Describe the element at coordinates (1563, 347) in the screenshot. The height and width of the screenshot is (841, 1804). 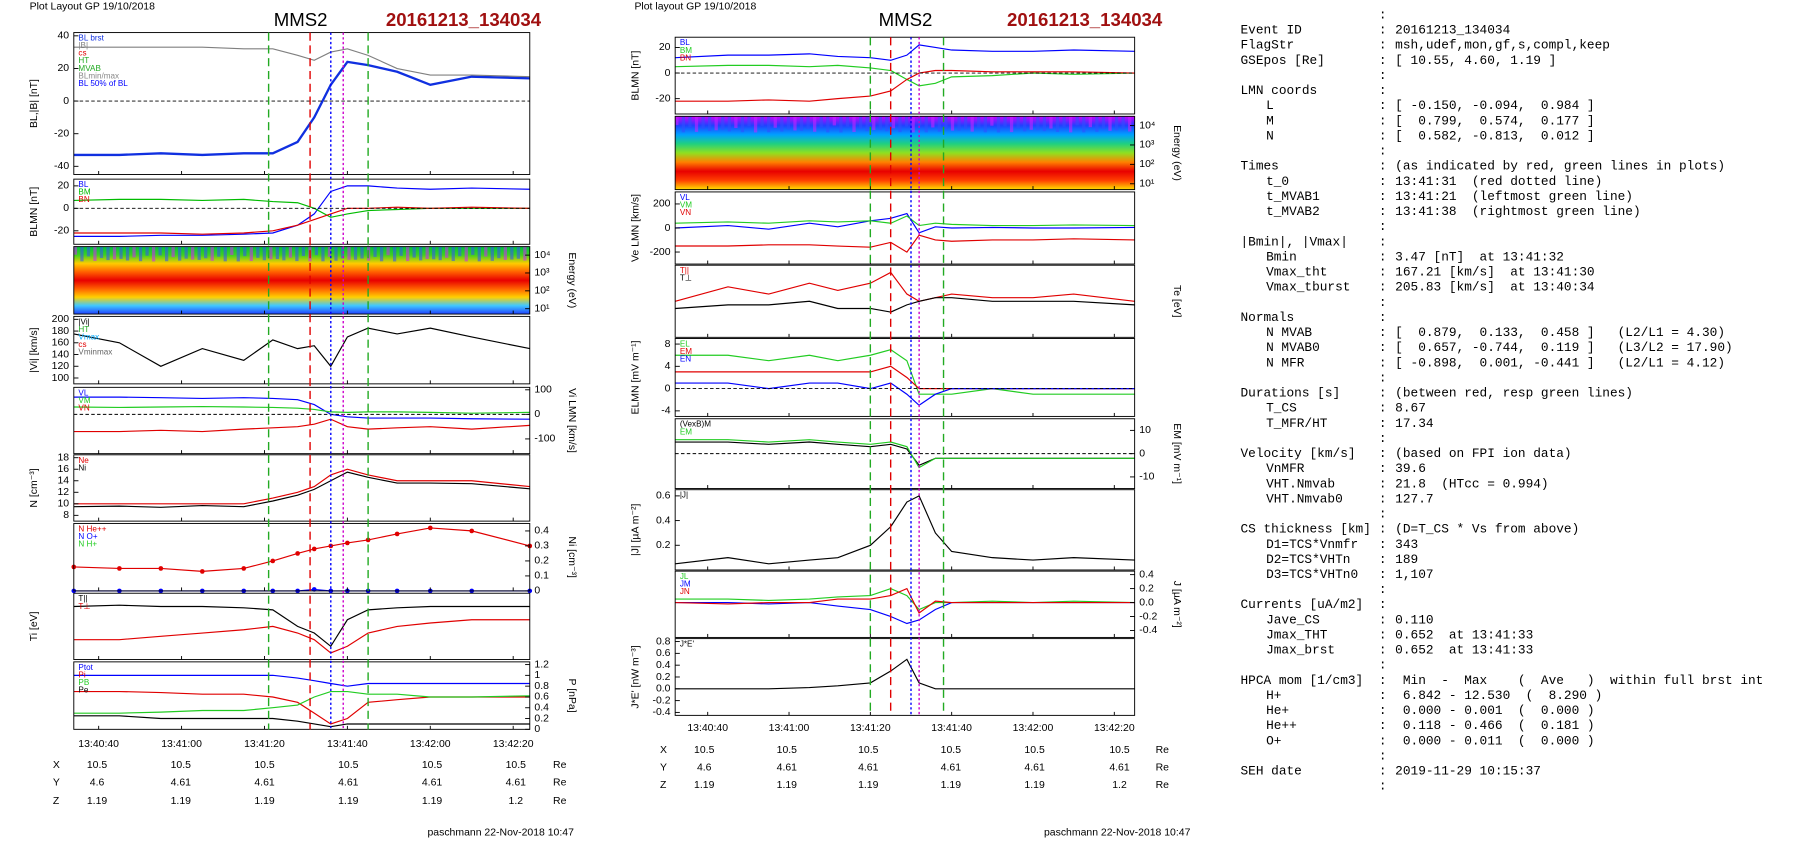
I see `row-value: [ 0.657, -0.744, 0.119 ] (L3/L2 = 17.90)` at that location.